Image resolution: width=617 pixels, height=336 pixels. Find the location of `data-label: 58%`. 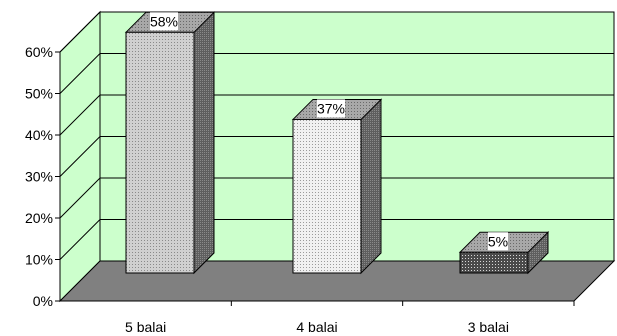

data-label: 58% is located at coordinates (164, 21).